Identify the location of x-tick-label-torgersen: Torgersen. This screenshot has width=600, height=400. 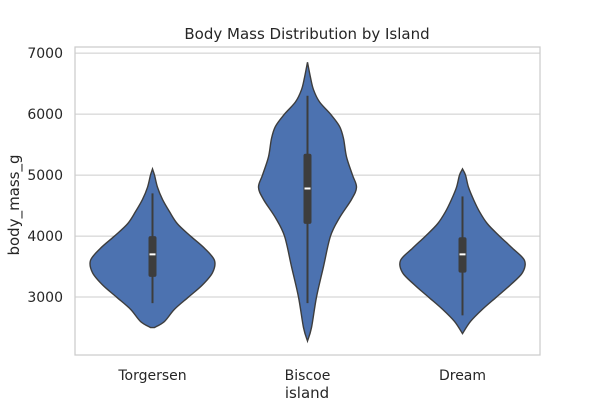
(151, 376).